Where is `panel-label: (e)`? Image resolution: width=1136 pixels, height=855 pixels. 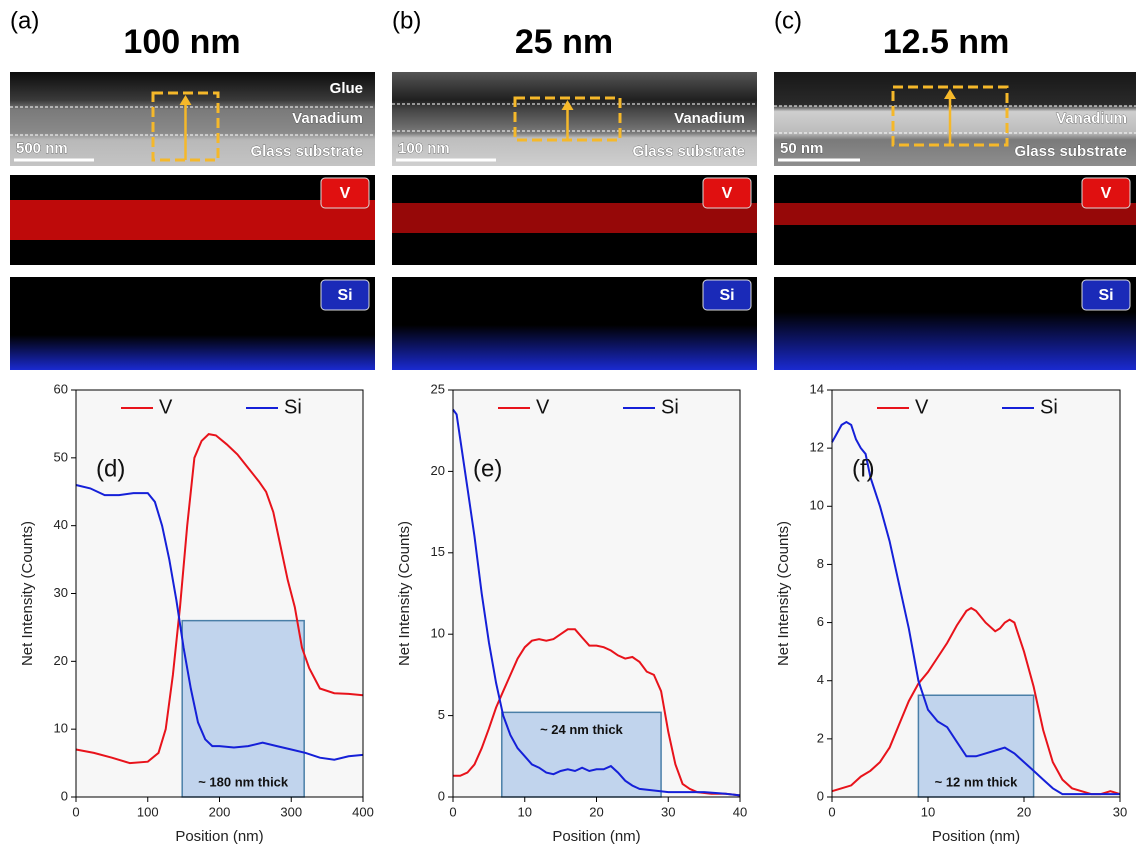
panel-label: (e) is located at coordinates (487, 468).